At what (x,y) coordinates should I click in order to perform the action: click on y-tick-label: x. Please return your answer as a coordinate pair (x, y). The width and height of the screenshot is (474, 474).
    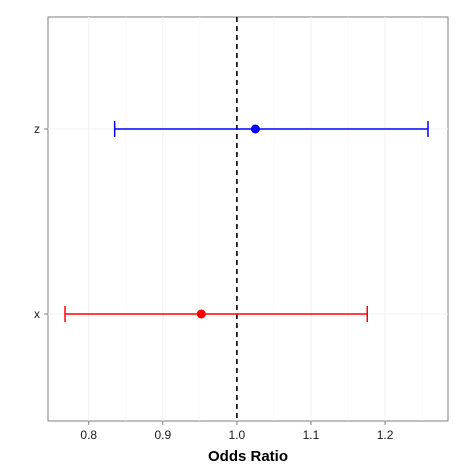
    Looking at the image, I should click on (37, 314).